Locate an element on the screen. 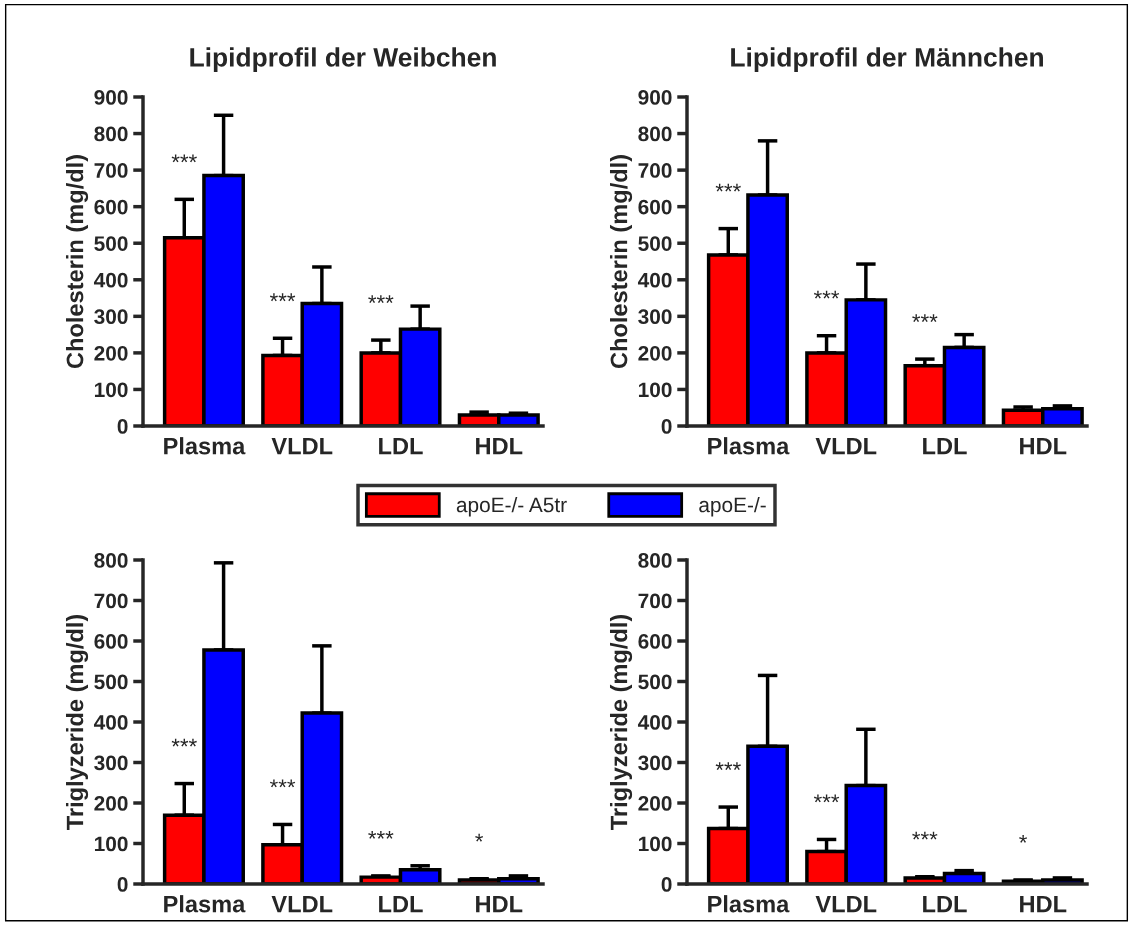 The image size is (1133, 930). legend-label: apoE-/- A5tr is located at coordinates (511, 506).